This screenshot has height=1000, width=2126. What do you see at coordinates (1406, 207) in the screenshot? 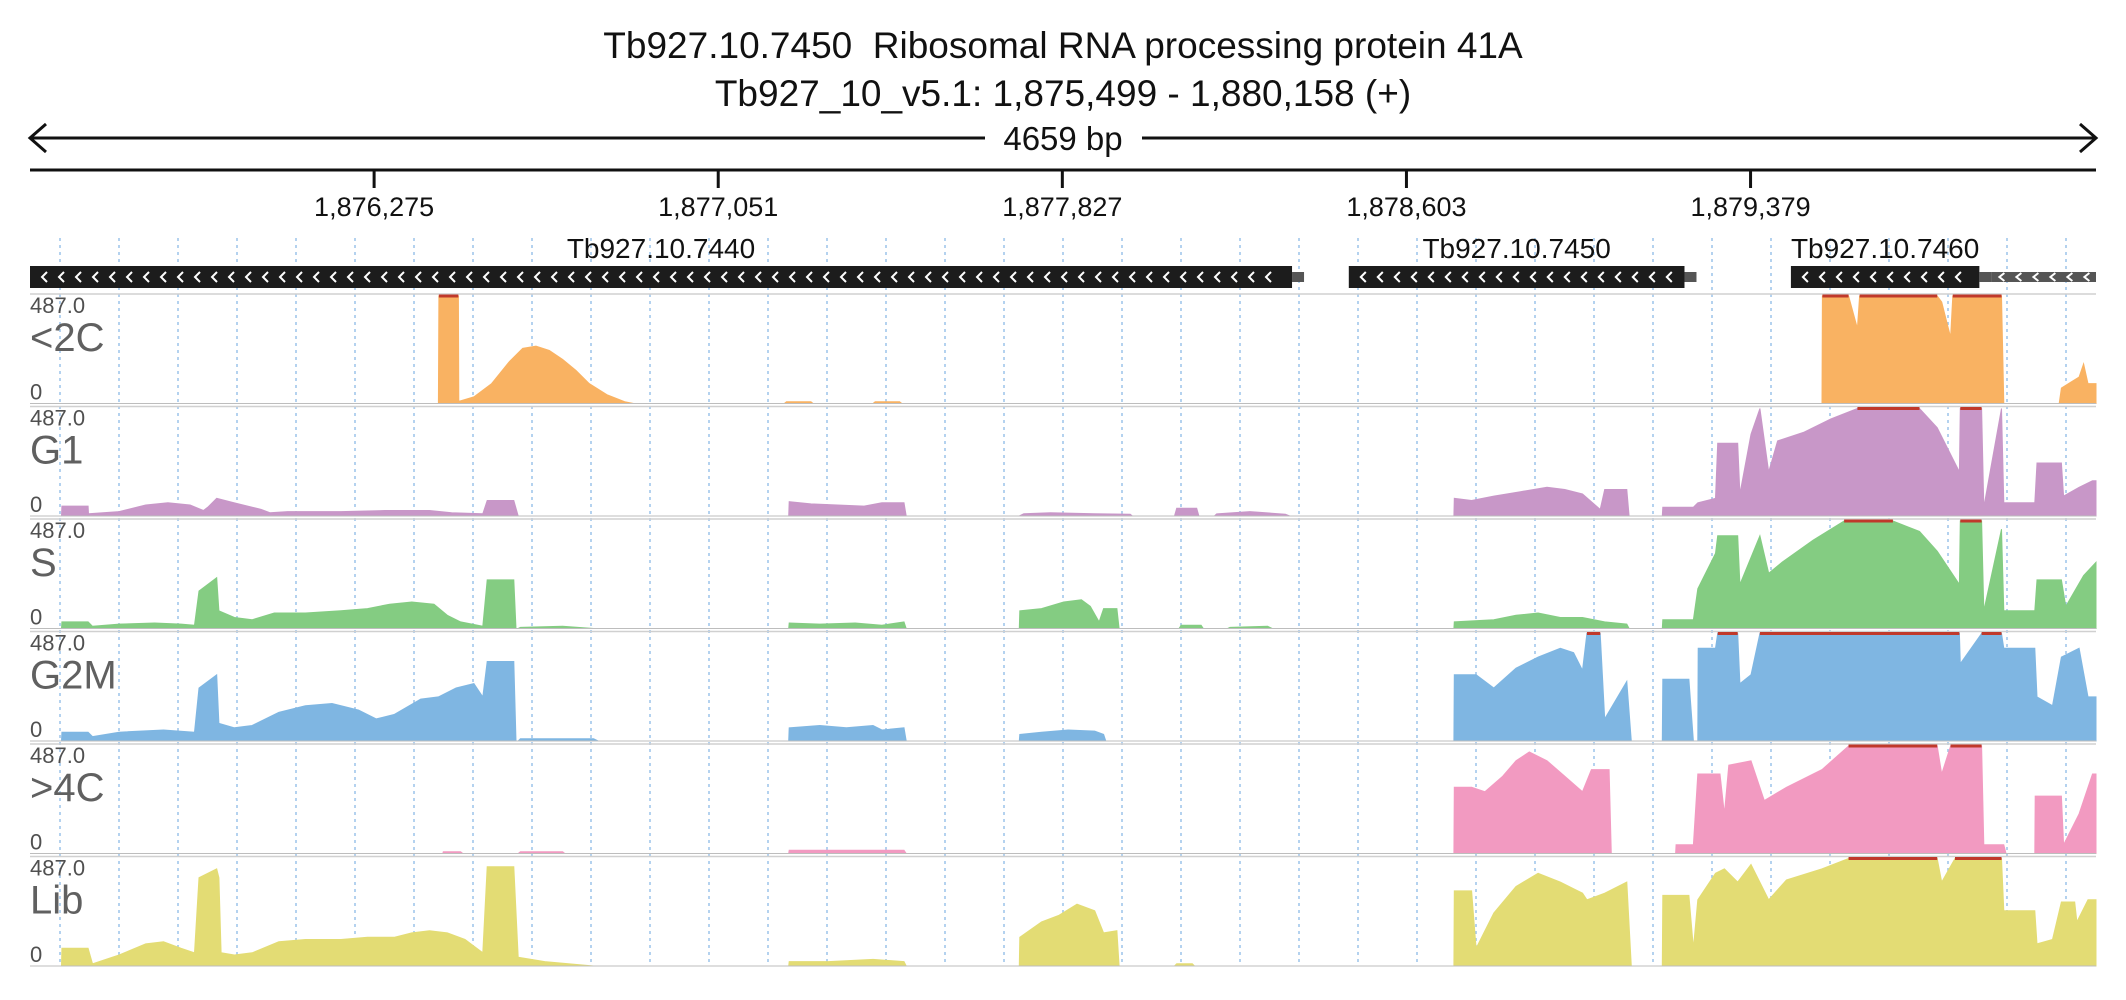
I see `tick-label-3: 1,878,603` at bounding box center [1406, 207].